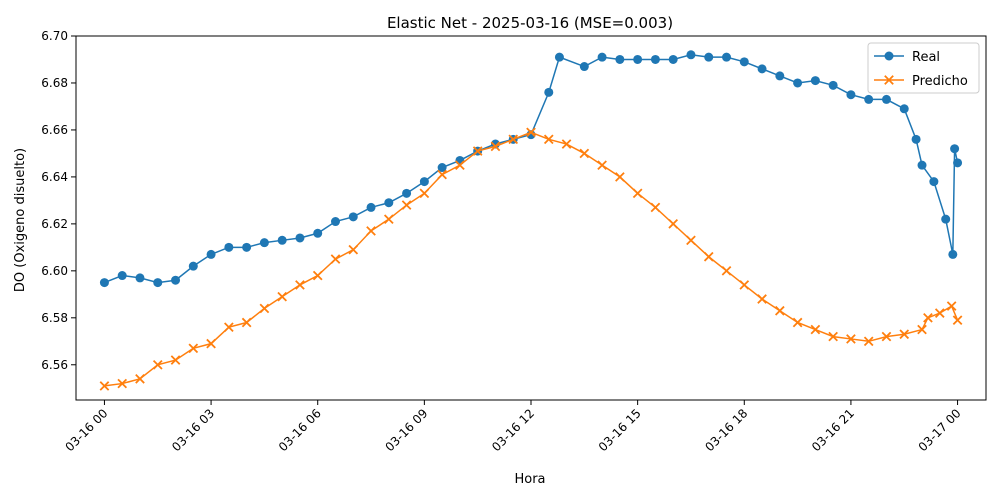 The width and height of the screenshot is (1000, 504). Describe the element at coordinates (889, 80) in the screenshot. I see `legend-marker-x-b` at that location.